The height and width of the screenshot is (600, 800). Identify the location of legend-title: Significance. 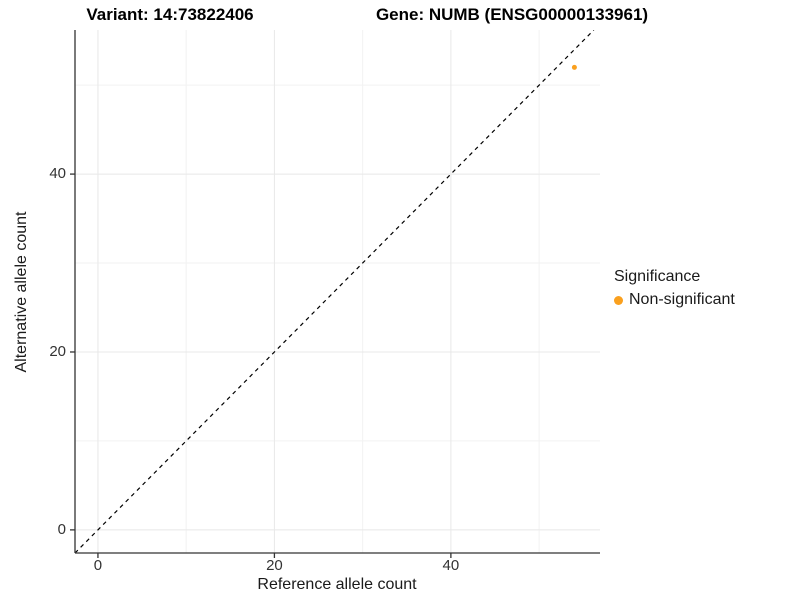
(657, 276).